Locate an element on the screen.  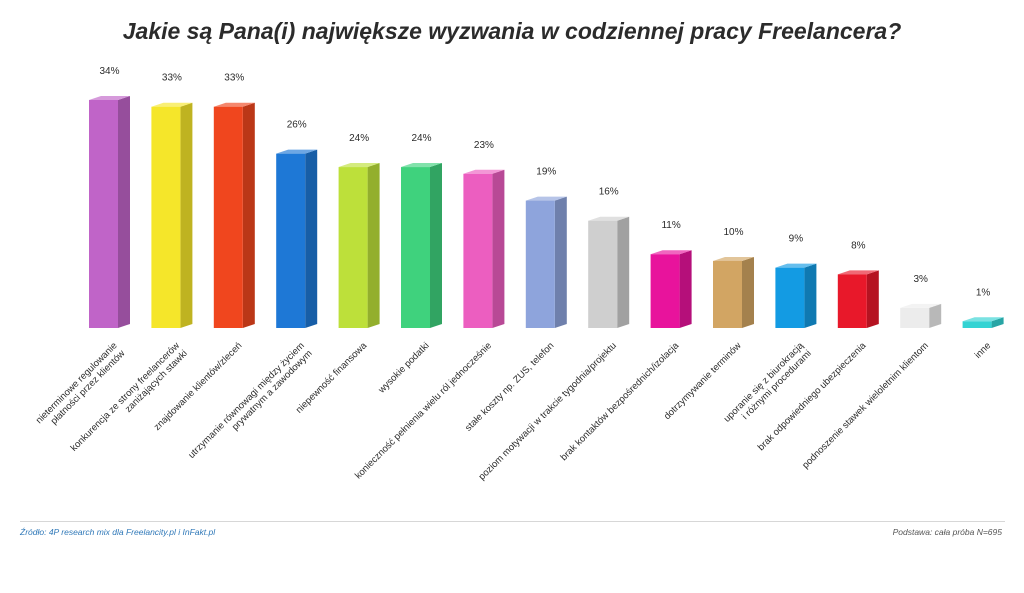
category-label: podnoszenie stawek wieloletnim klientom is located at coordinates (865, 405).